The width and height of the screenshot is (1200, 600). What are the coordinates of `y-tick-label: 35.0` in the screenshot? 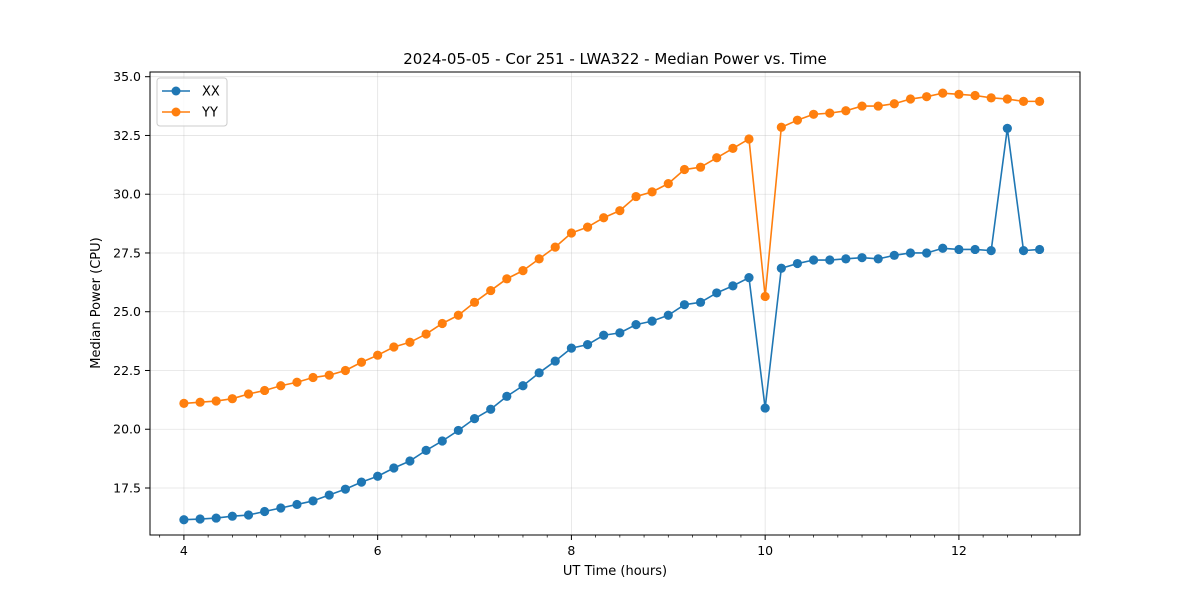 It's located at (127, 76).